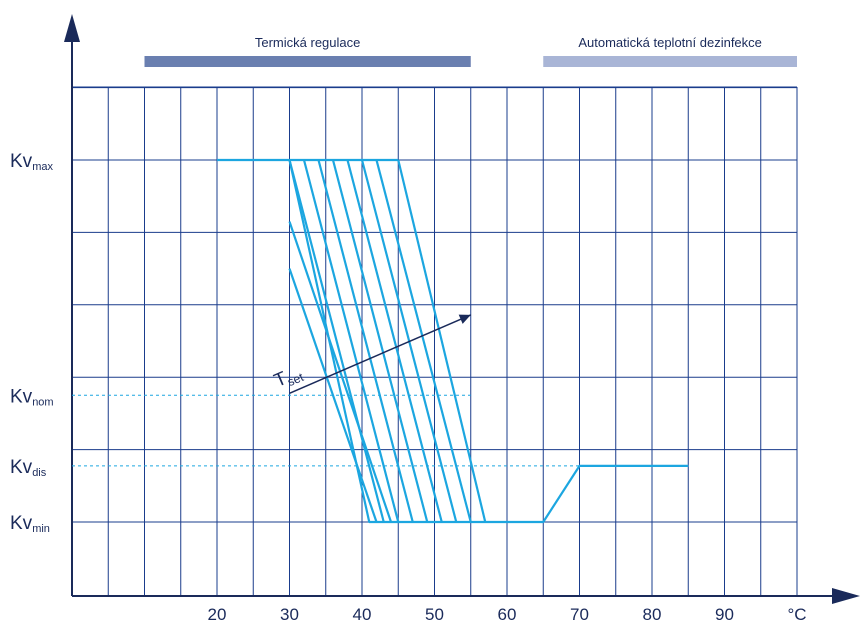 The height and width of the screenshot is (626, 862). What do you see at coordinates (652, 614) in the screenshot?
I see `x-tick-label: 80` at bounding box center [652, 614].